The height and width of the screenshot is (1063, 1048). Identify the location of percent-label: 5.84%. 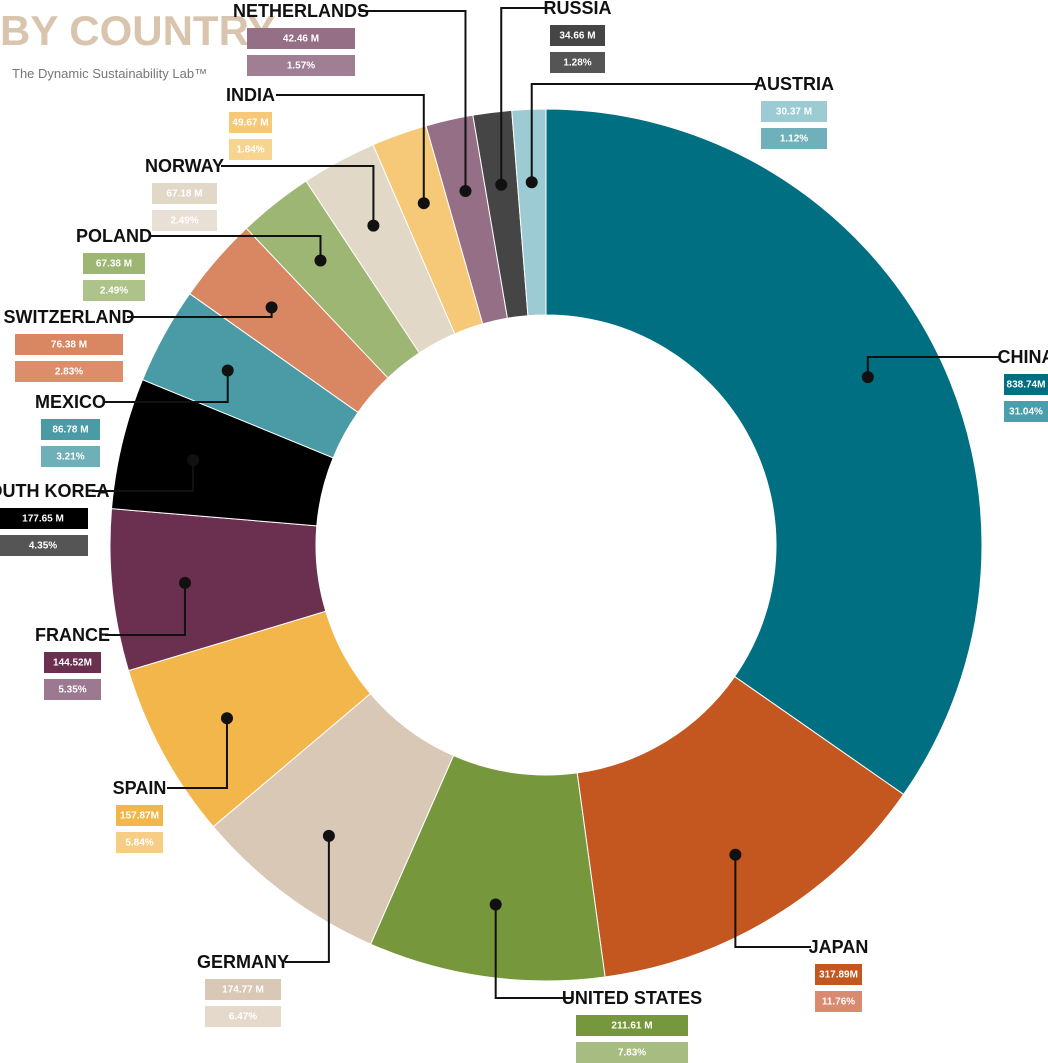
(139, 843).